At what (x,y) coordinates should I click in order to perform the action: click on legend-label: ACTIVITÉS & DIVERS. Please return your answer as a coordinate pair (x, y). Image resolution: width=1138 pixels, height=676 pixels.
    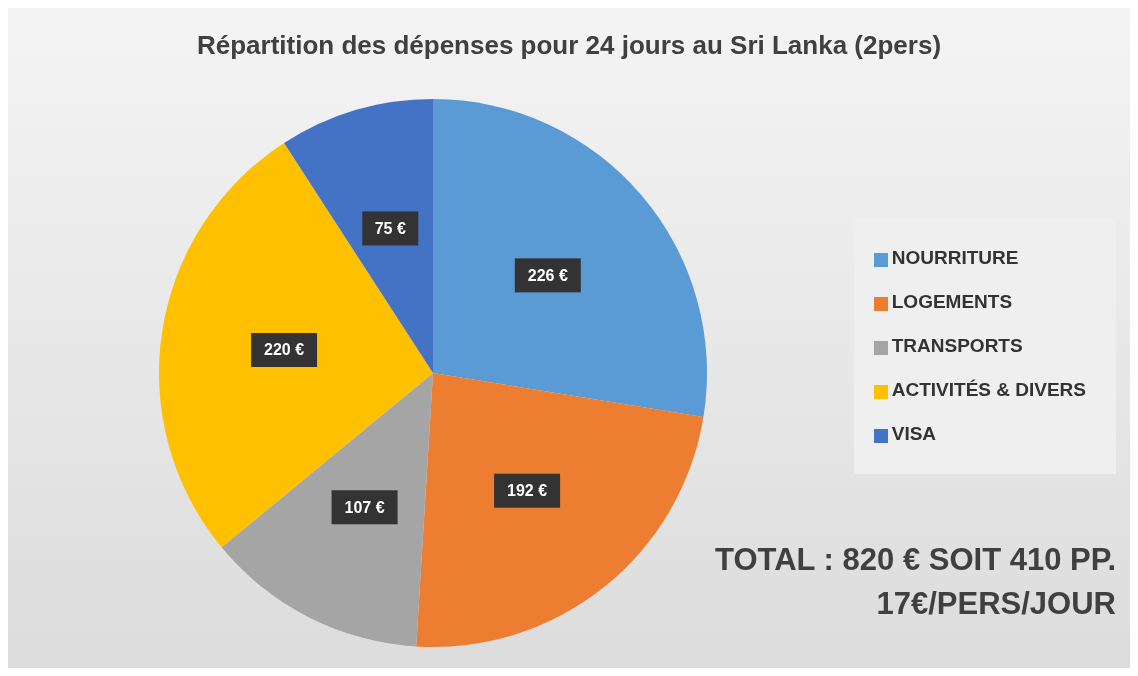
    Looking at the image, I should click on (988, 389).